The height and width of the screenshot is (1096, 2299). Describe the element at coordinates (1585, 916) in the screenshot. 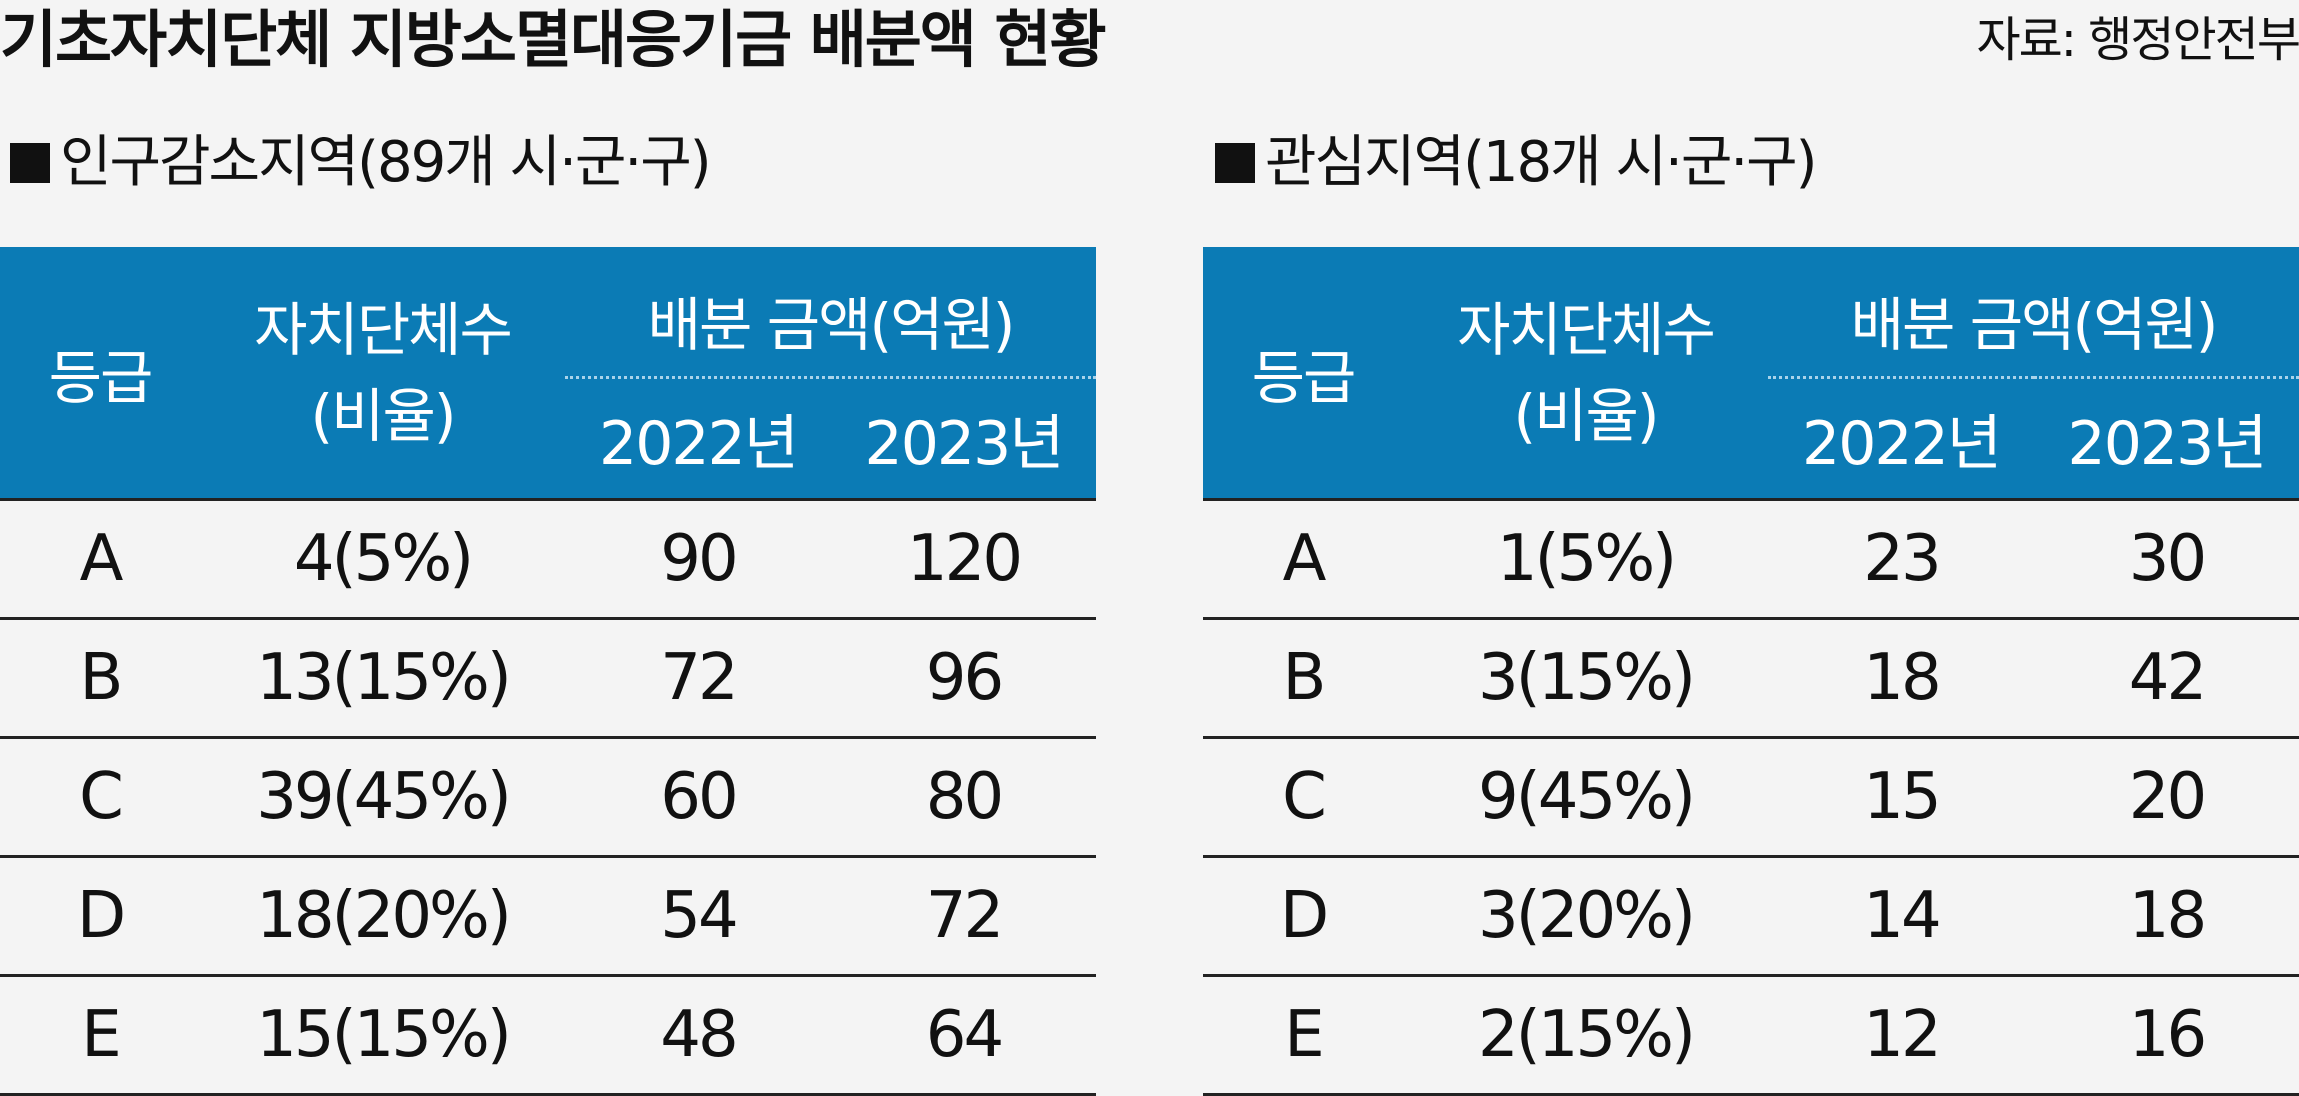

I see `count-cell: 3(20%)` at that location.